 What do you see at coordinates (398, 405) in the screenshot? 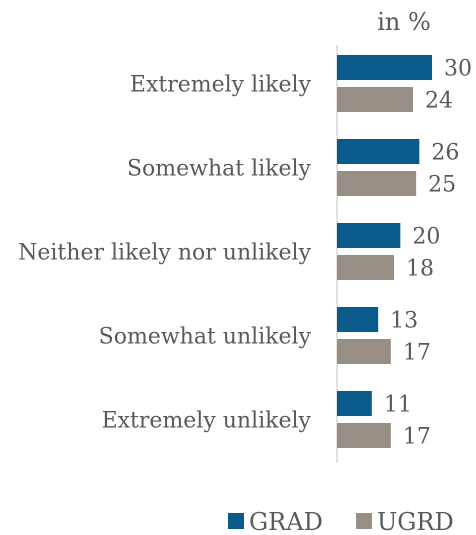
I see `value-label-grad-extremely-unlikely: 11` at bounding box center [398, 405].